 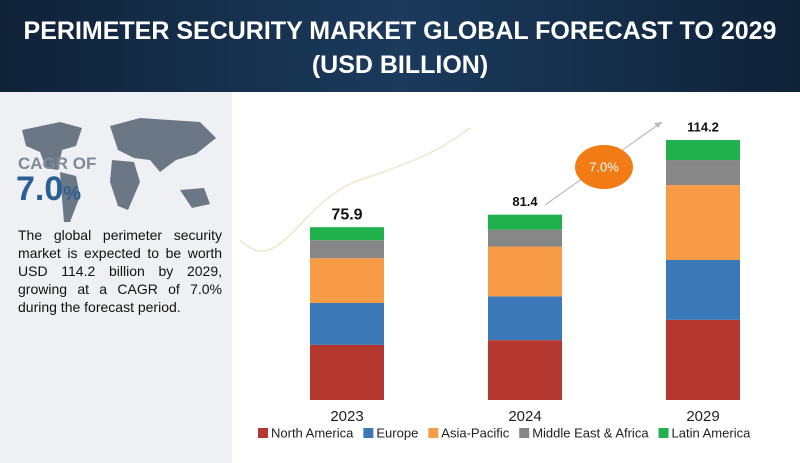 What do you see at coordinates (658, 125) in the screenshot?
I see `arrow-head` at bounding box center [658, 125].